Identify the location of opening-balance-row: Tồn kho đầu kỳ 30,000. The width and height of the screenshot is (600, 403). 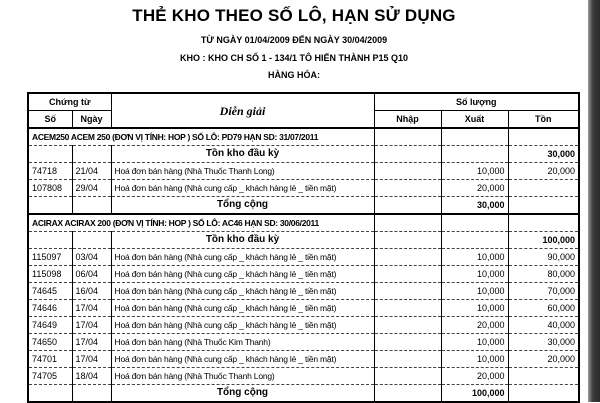
(303, 154).